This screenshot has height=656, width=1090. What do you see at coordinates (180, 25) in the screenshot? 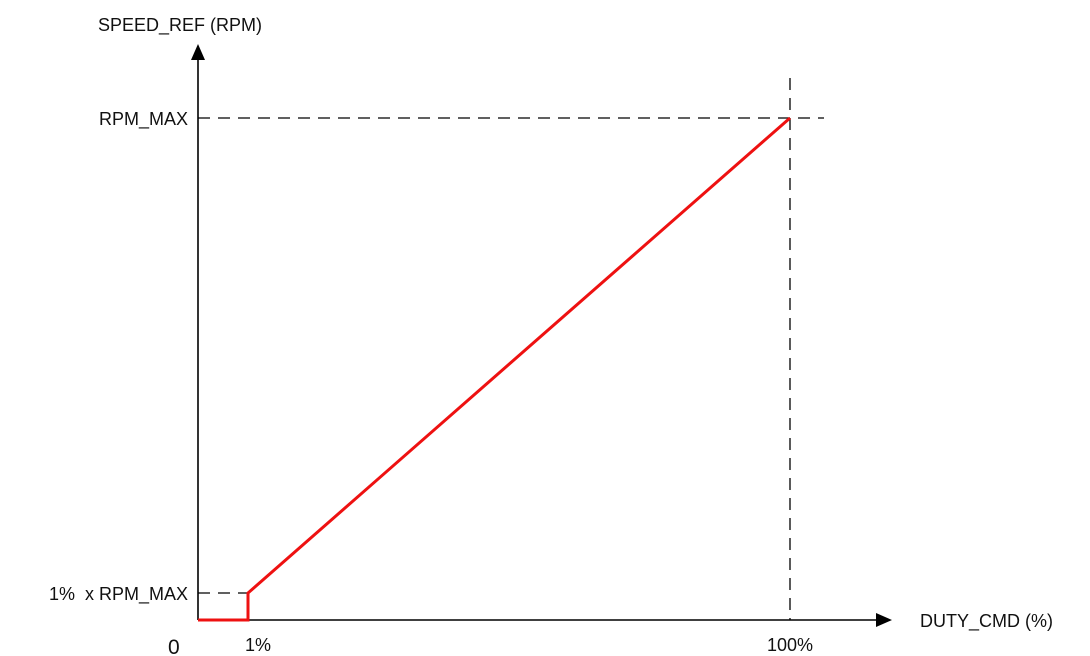
I see `y-axis-label: SPEED_REF (RPM)` at bounding box center [180, 25].